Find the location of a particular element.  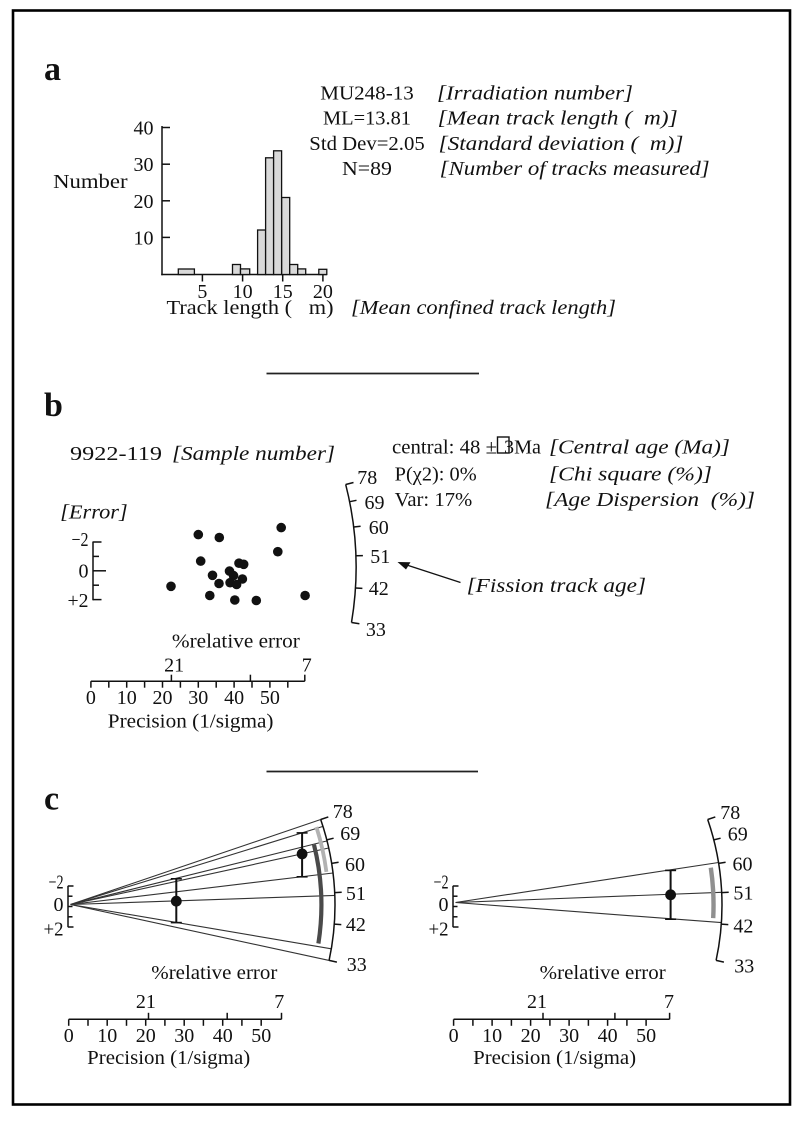

svg-text: [Number of tracks measured] is located at coordinates (575, 169).